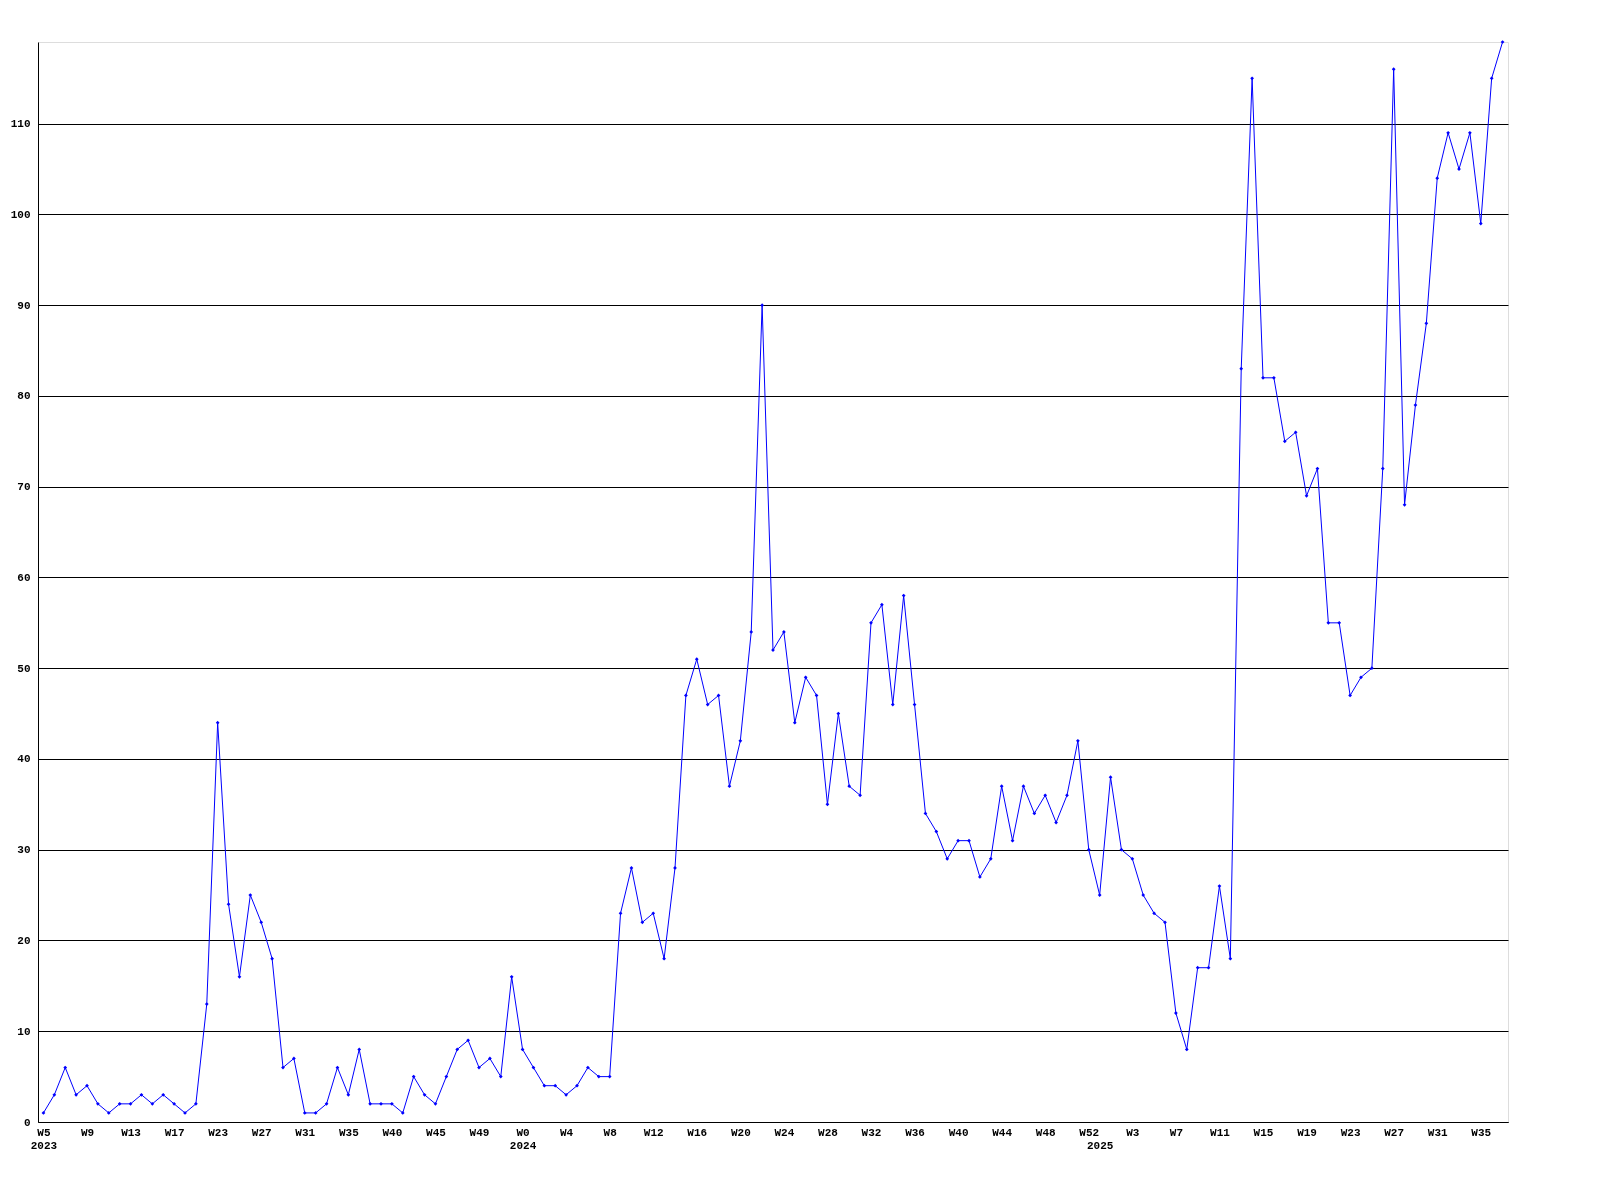  I want to click on x-tick-label: W36, so click(915, 1132).